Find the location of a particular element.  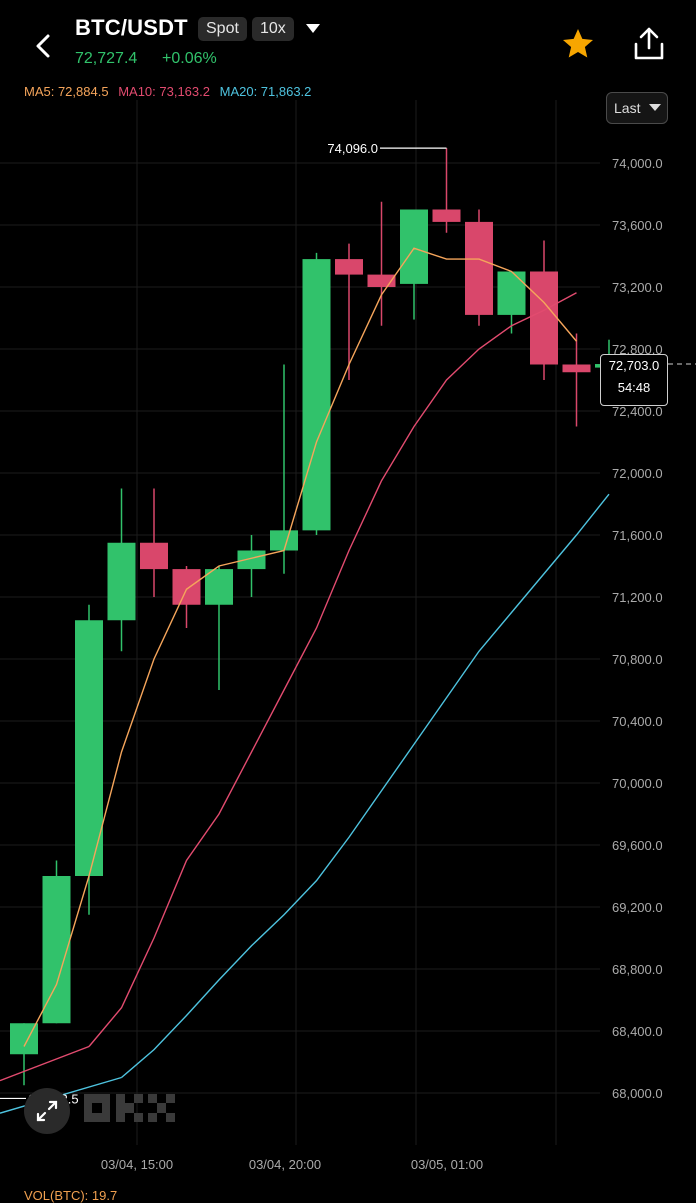

ma10-label: MA10: 73,163.2 is located at coordinates (164, 91).